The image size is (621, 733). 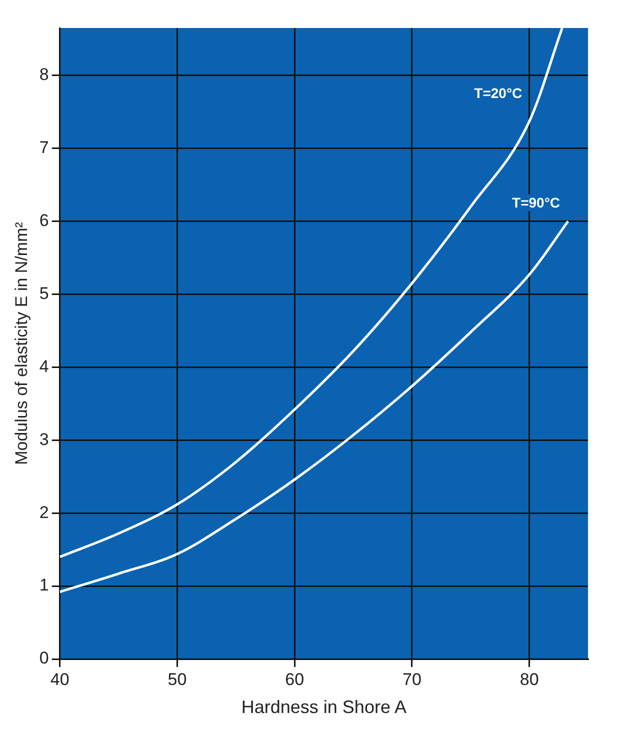 I want to click on y-tick-label: 7, so click(x=44, y=148).